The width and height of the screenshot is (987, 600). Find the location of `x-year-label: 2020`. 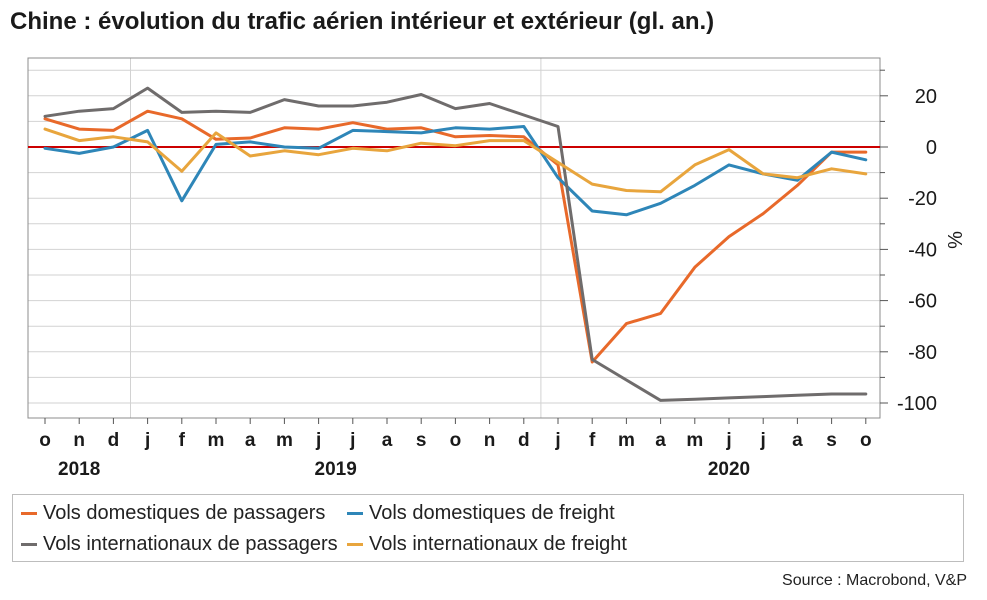

x-year-label: 2020 is located at coordinates (729, 469).